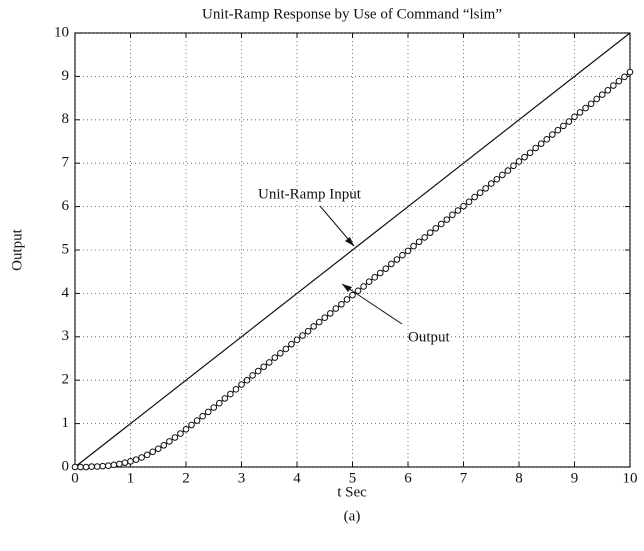 Image resolution: width=644 pixels, height=551 pixels. Describe the element at coordinates (66, 380) in the screenshot. I see `y-tick-label: 2` at that location.